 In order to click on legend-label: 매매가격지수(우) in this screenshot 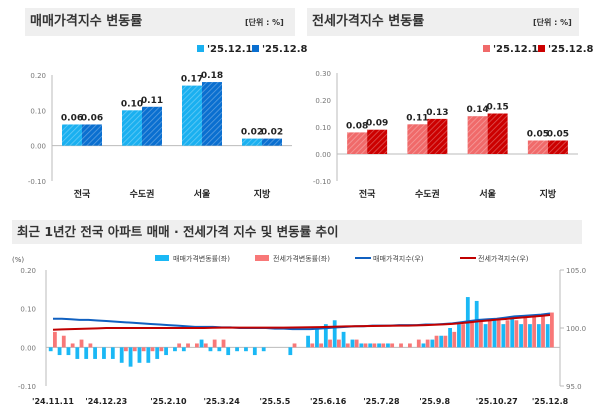, I will do `click(398, 258)`.